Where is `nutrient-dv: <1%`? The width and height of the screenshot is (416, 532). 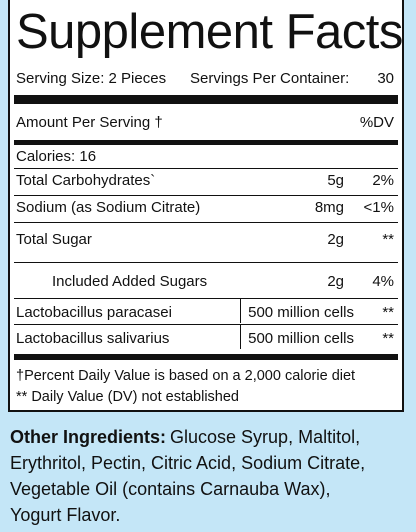
nutrient-dv: <1% is located at coordinates (378, 207).